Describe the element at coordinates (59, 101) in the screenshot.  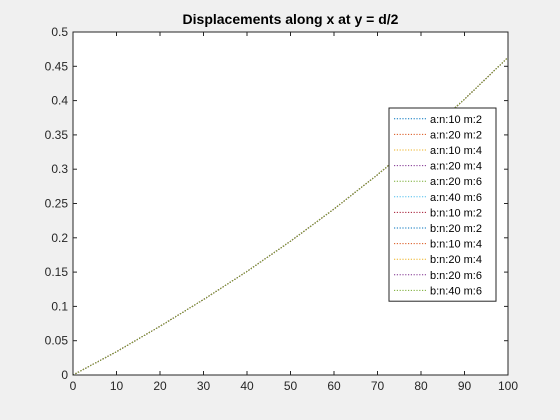
I see `y-tick-label: 0.4` at that location.